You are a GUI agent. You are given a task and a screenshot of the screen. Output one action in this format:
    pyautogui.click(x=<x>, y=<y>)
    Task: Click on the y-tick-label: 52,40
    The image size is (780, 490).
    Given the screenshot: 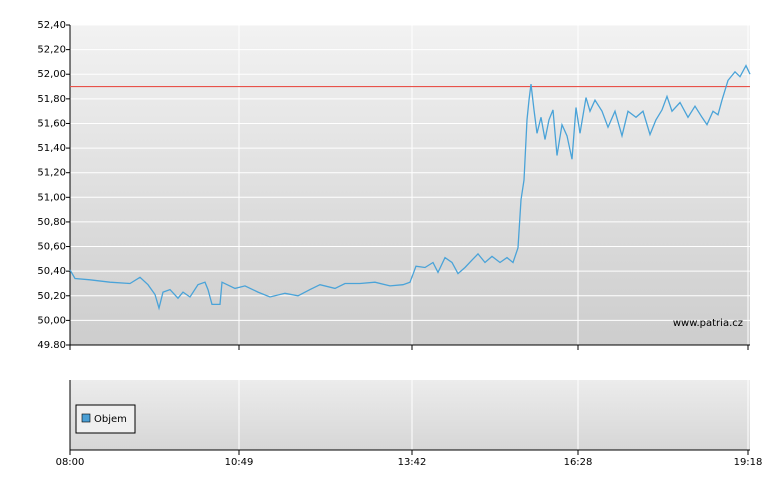 What is the action you would take?
    pyautogui.click(x=51, y=25)
    